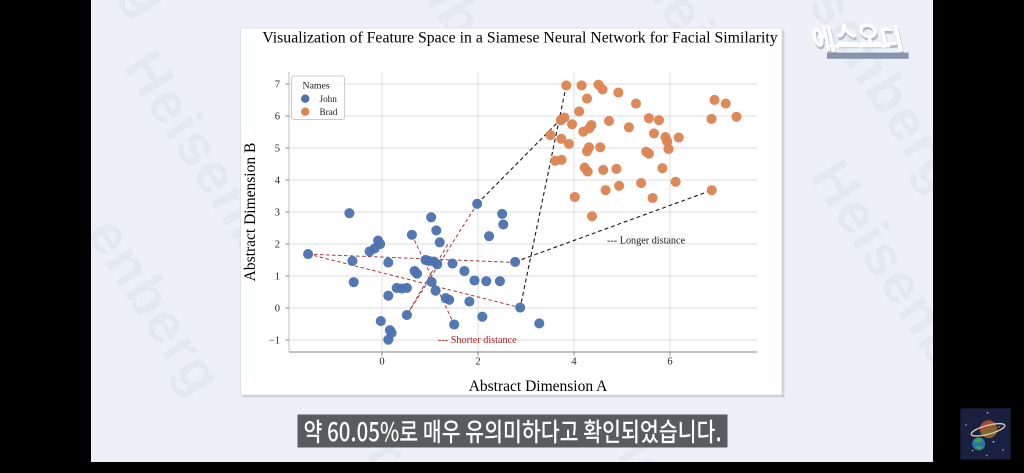 The height and width of the screenshot is (473, 1024). What do you see at coordinates (250, 212) in the screenshot?
I see `svg-text: Abstract Dimension B` at bounding box center [250, 212].